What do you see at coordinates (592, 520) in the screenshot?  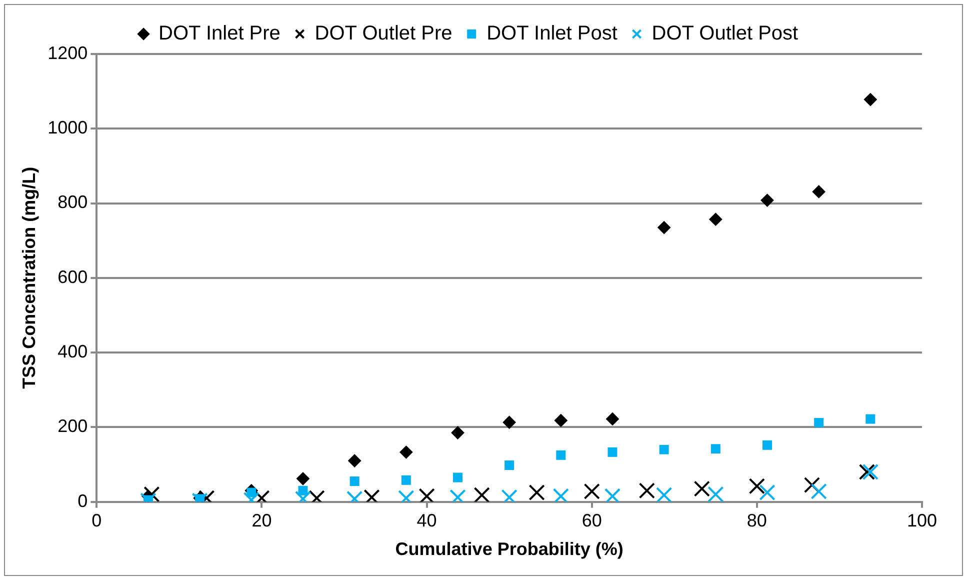 I see `x-tick-label: 60` at bounding box center [592, 520].